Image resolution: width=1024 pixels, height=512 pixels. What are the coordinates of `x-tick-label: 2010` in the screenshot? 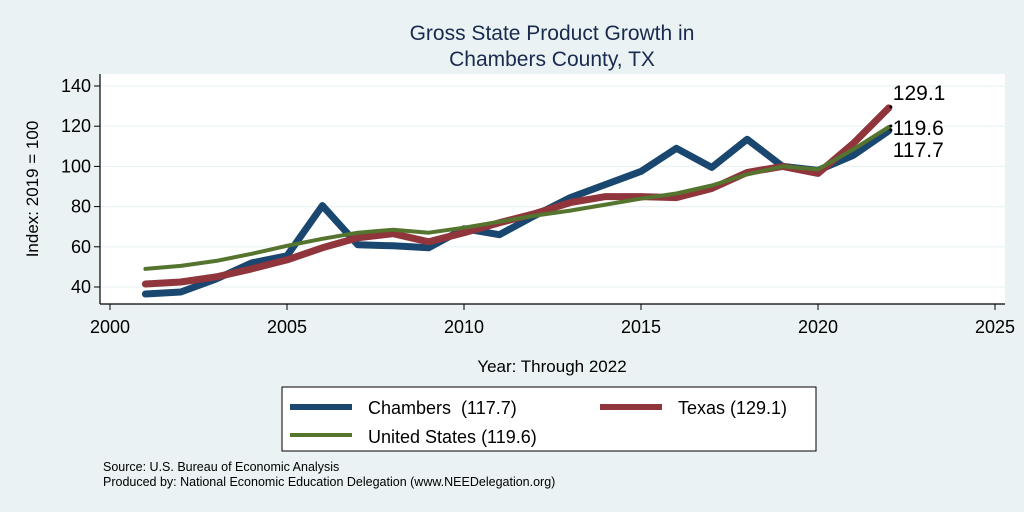 It's located at (464, 327).